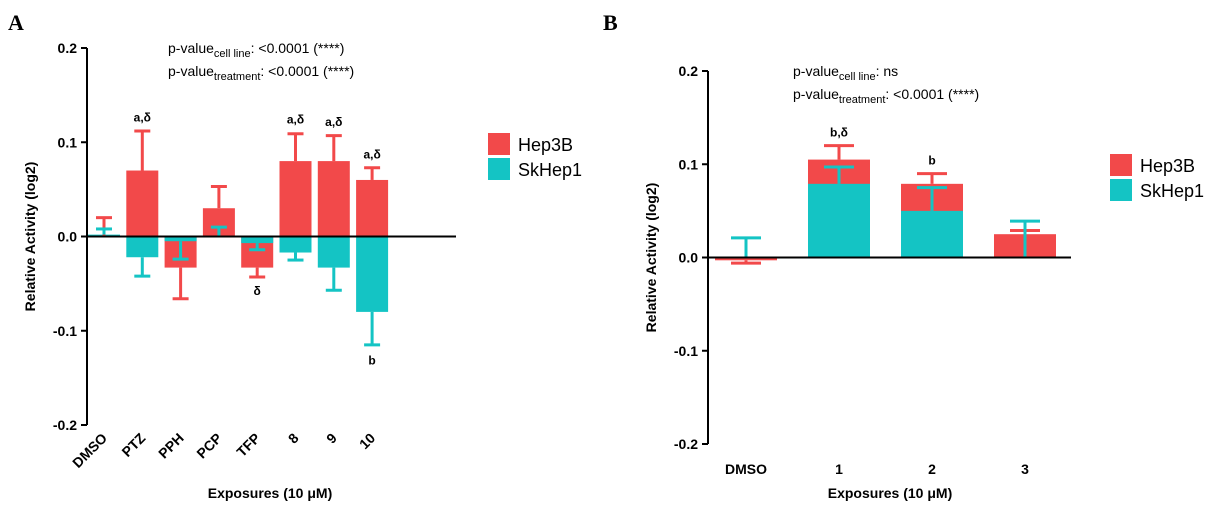  Describe the element at coordinates (133, 444) in the screenshot. I see `x-tick-label: PTZ` at that location.